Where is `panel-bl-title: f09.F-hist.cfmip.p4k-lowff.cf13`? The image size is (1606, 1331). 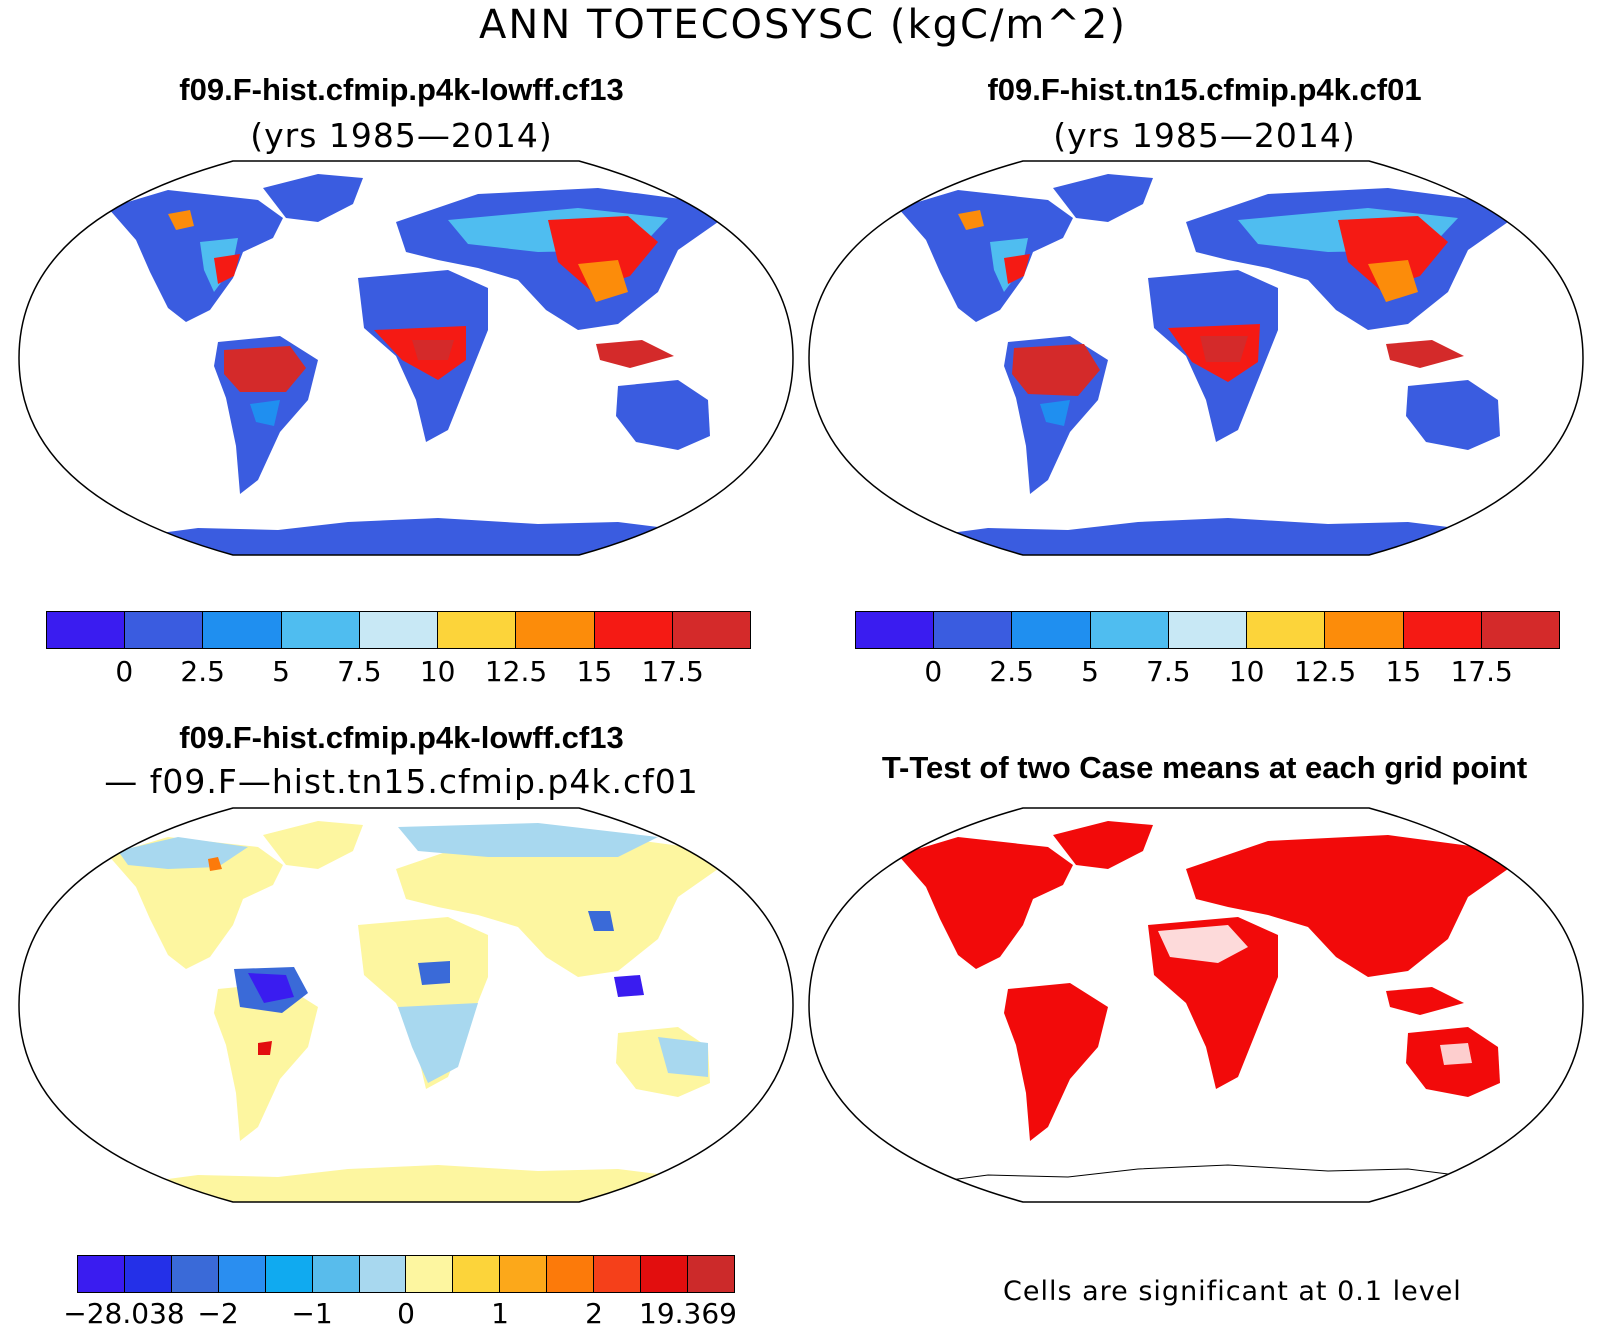 panel-bl-title: f09.F-hist.cfmip.p4k-lowff.cf13 is located at coordinates (401, 737).